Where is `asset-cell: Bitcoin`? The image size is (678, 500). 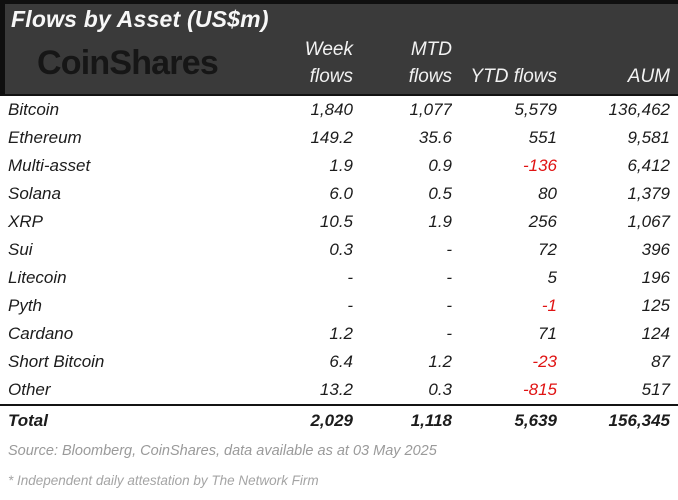 asset-cell: Bitcoin is located at coordinates (34, 109).